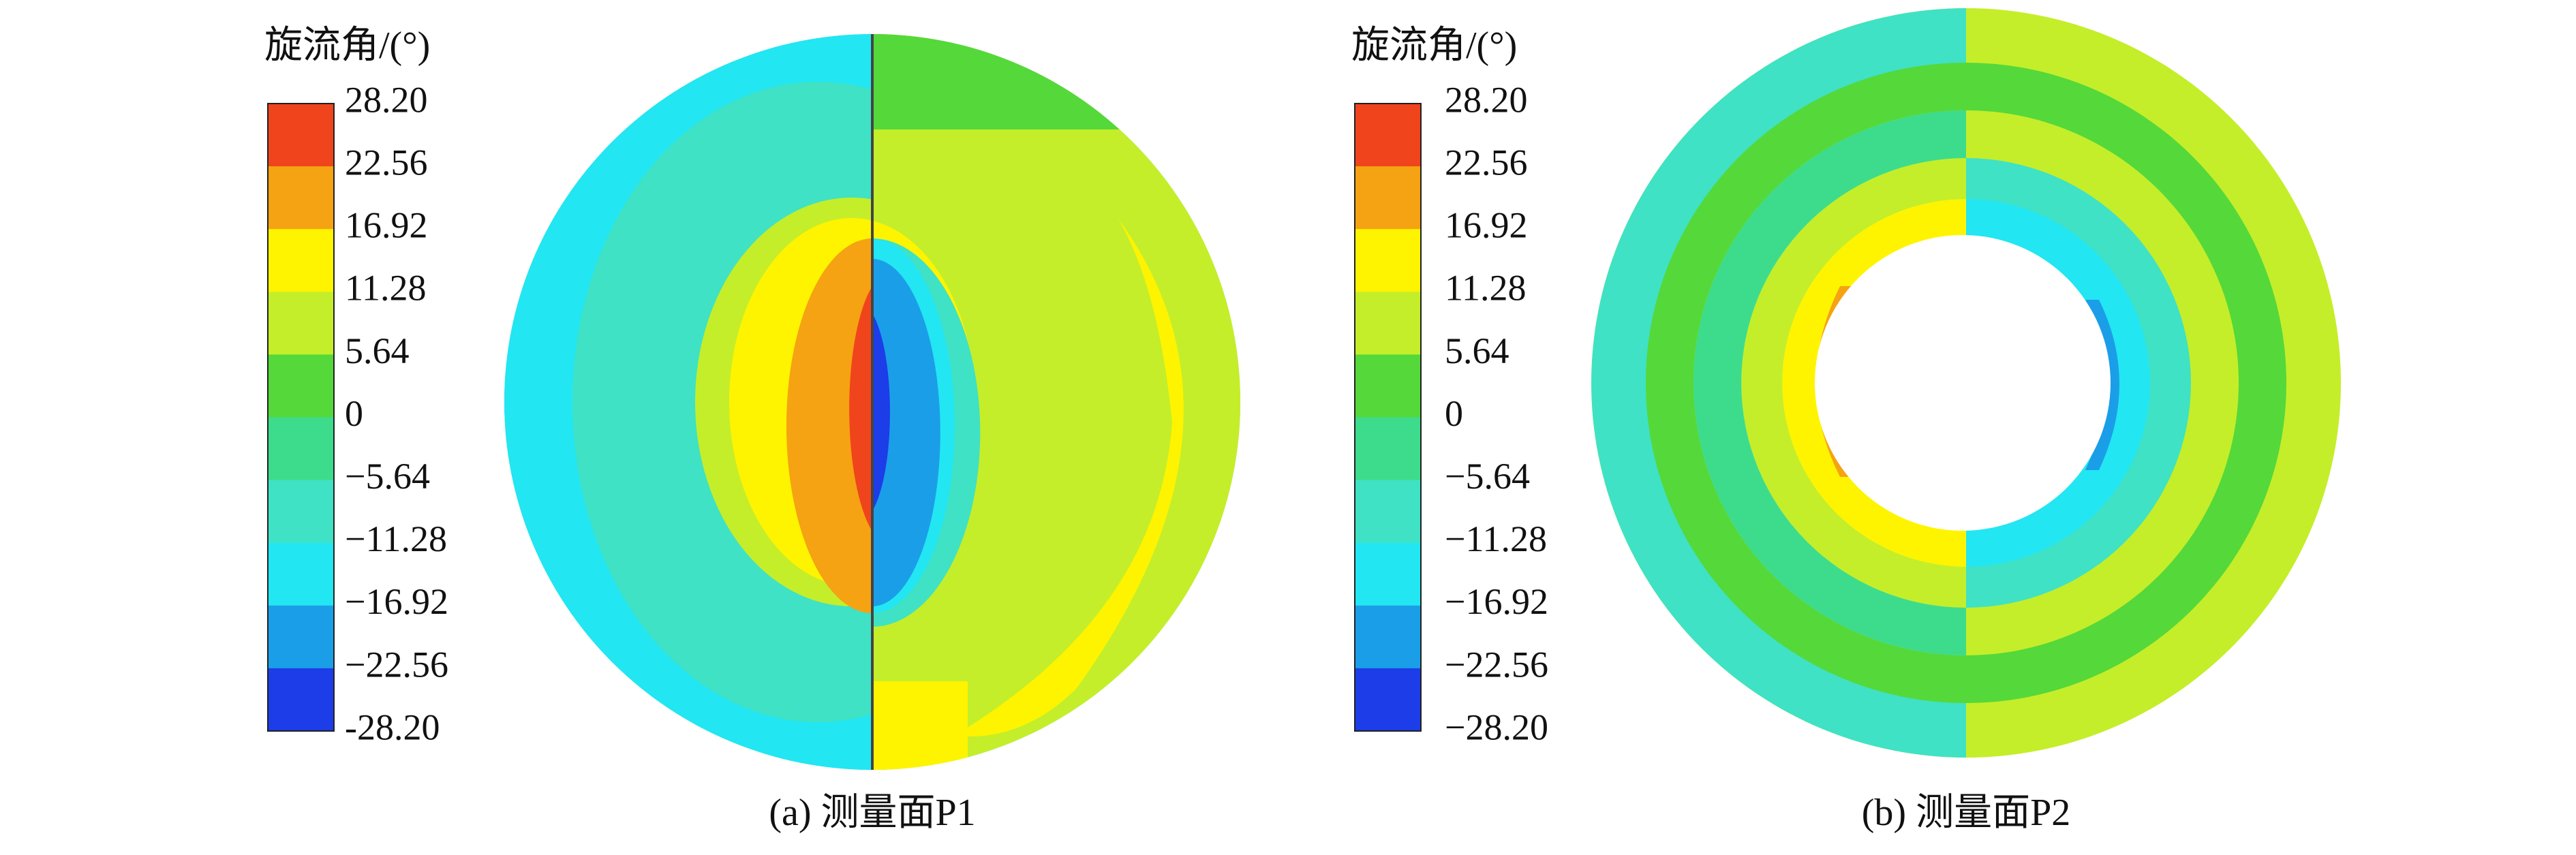  Describe the element at coordinates (1497, 726) in the screenshot. I see `colorbar-label: −28.20` at that location.